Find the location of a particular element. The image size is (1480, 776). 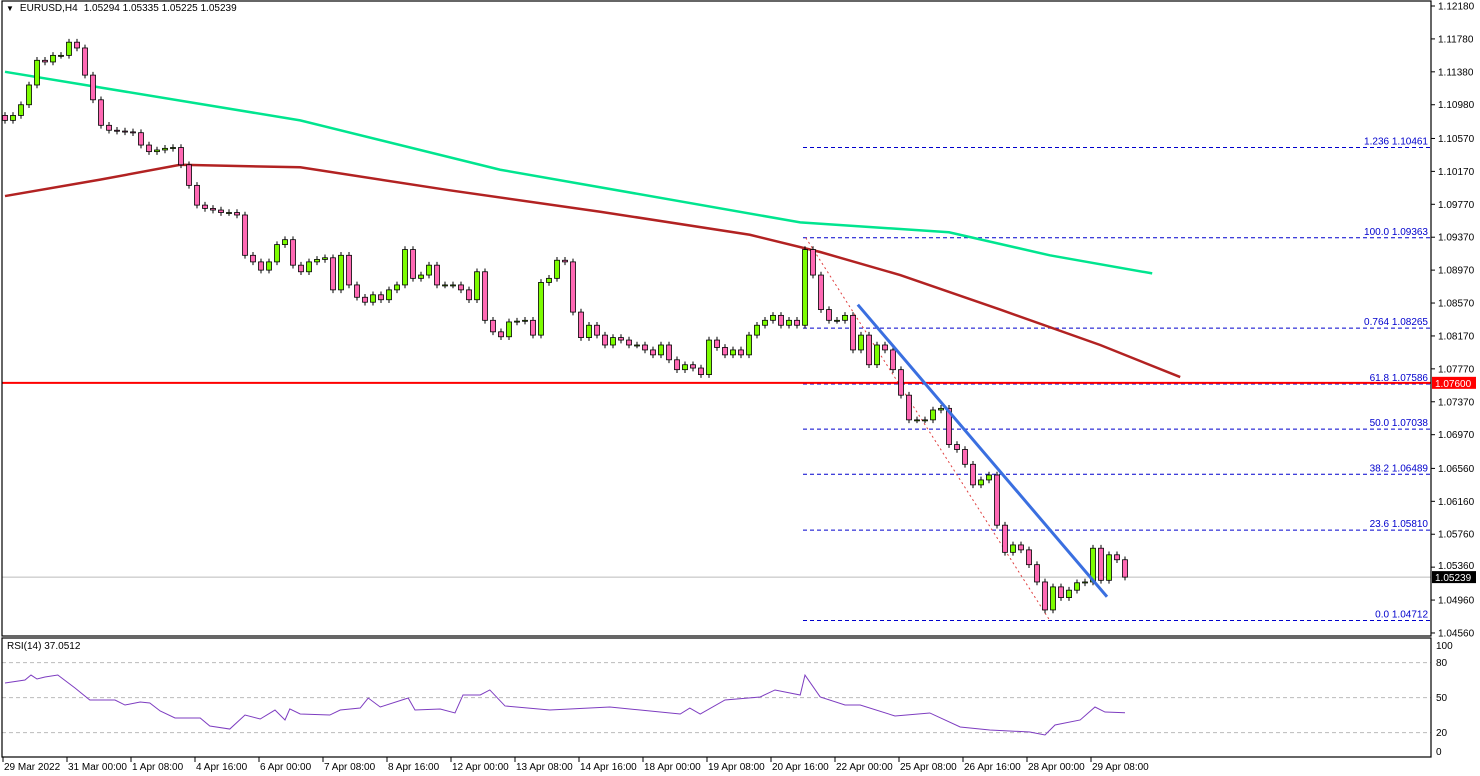

price-tick-label: 1.10980 is located at coordinates (1456, 105).